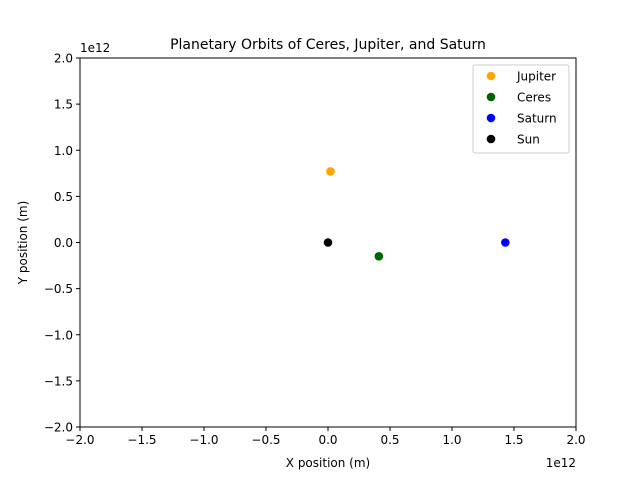 This screenshot has height=484, width=640. I want to click on legend-label: Jupiter, so click(536, 77).